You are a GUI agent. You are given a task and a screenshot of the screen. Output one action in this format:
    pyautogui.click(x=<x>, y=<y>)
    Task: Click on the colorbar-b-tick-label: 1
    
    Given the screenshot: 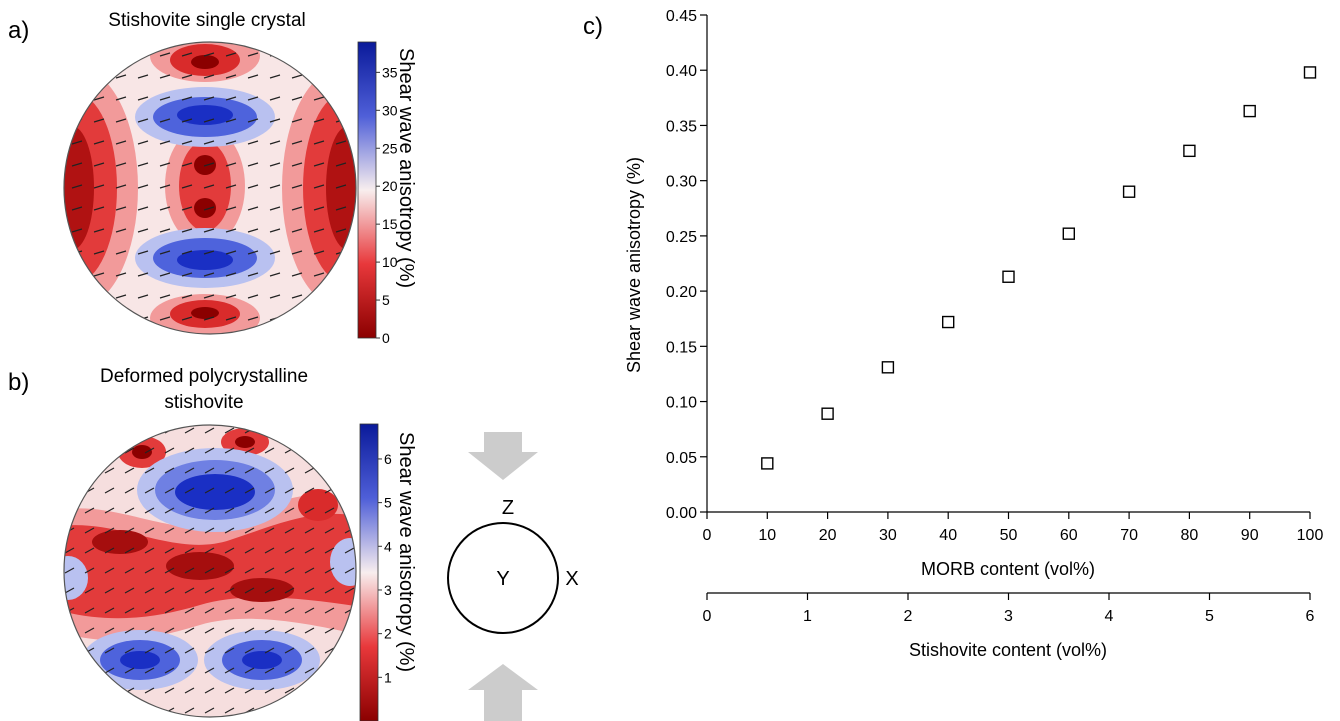 What is the action you would take?
    pyautogui.click(x=388, y=677)
    